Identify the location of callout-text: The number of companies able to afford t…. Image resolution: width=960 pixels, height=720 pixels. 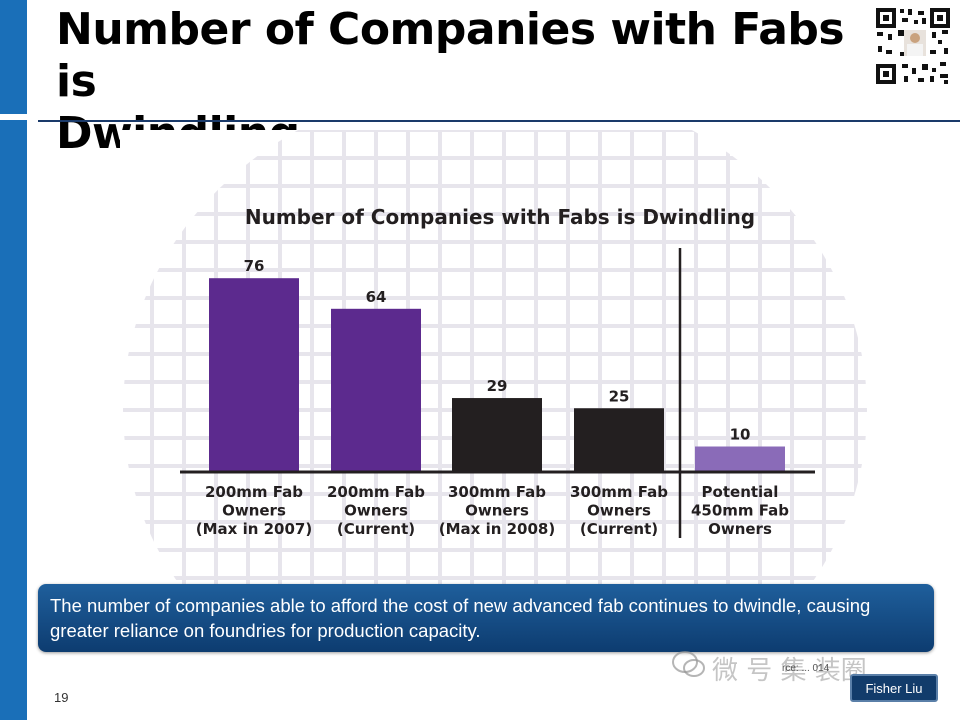
(460, 618).